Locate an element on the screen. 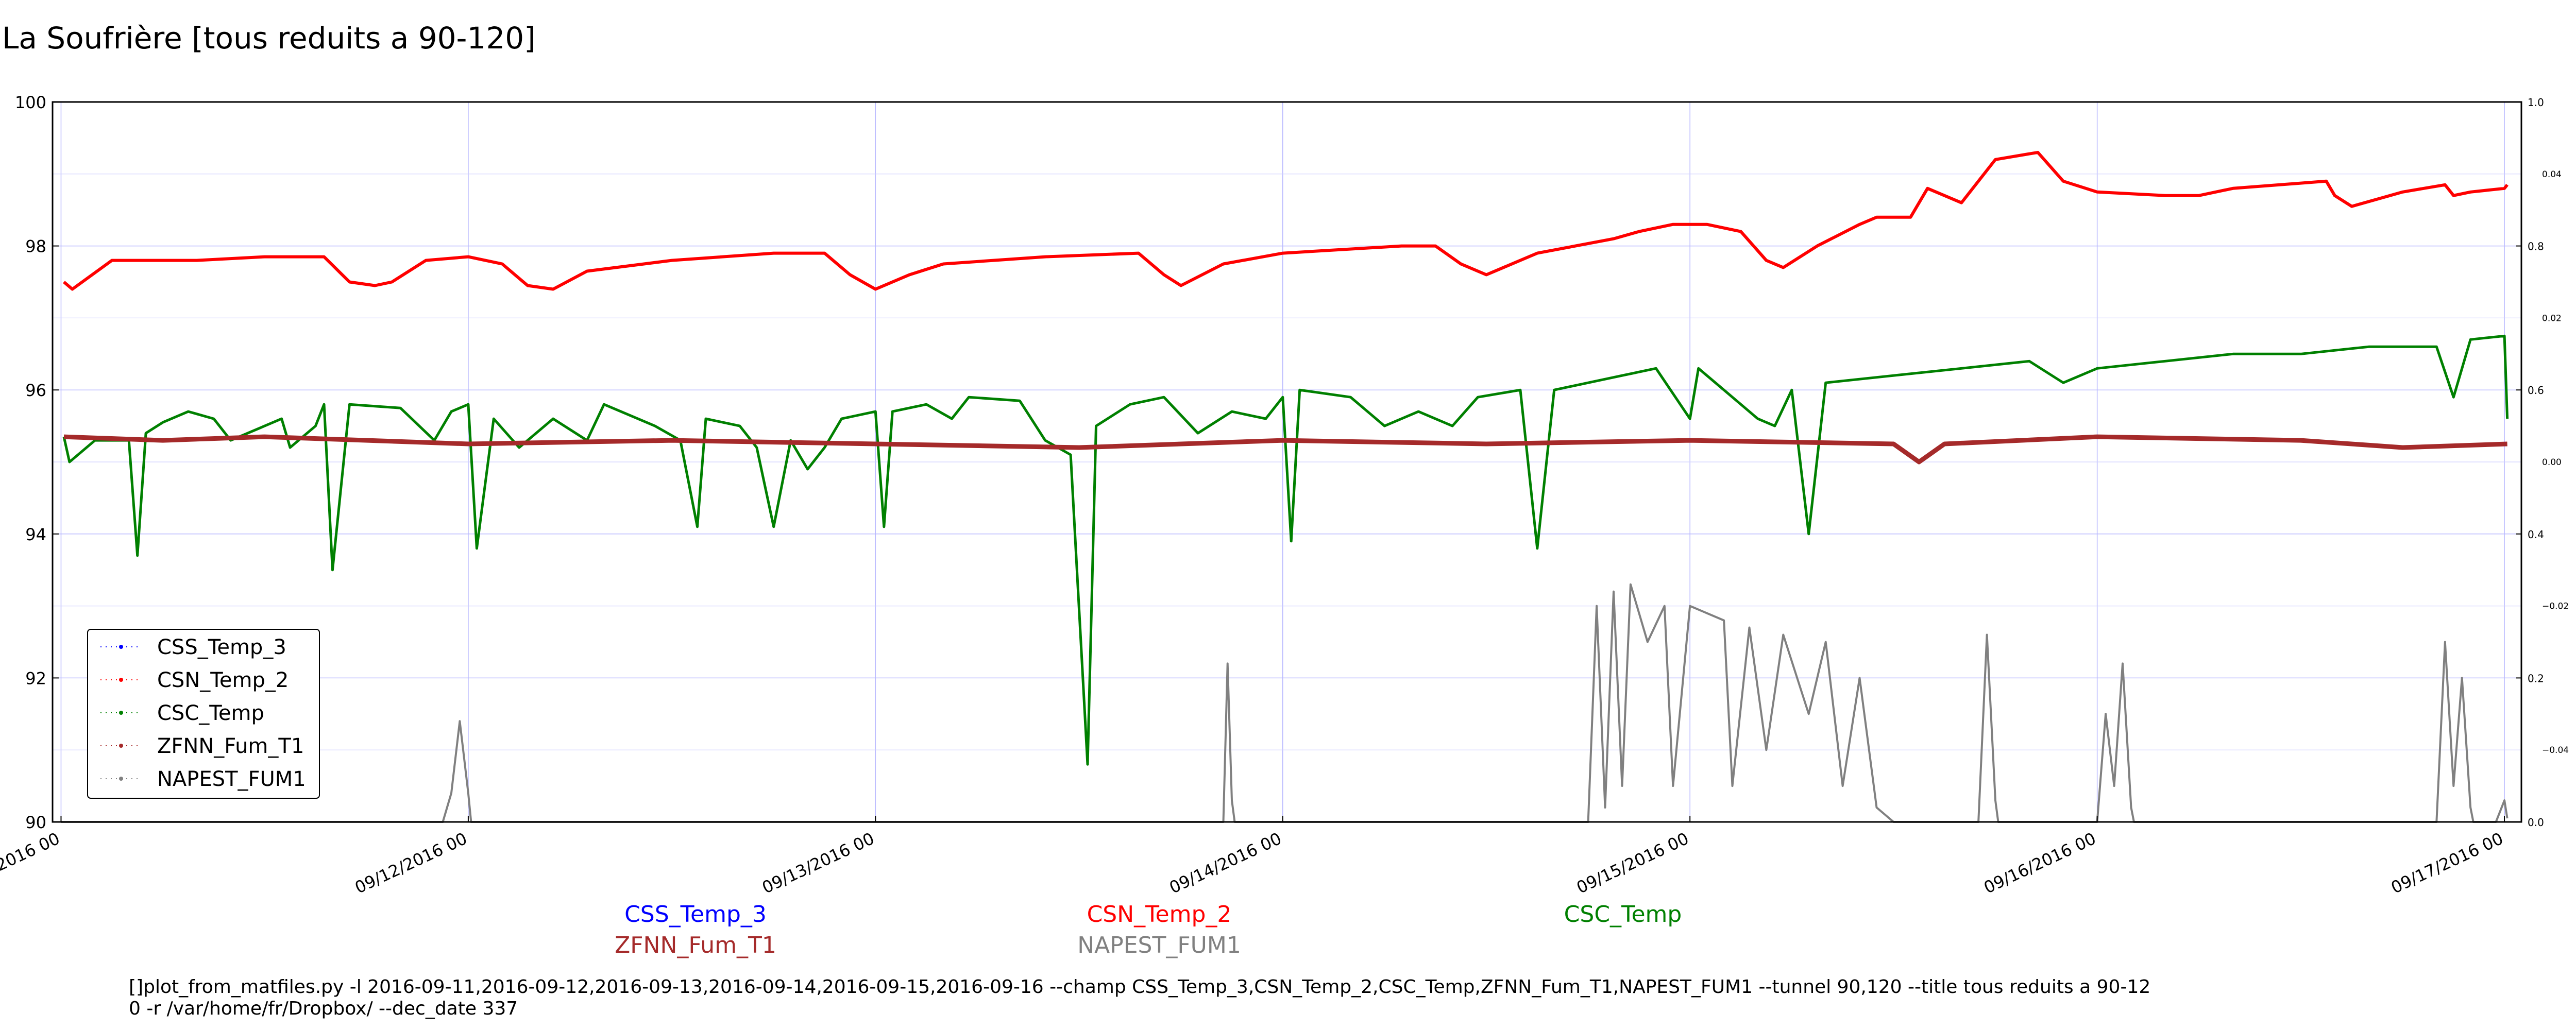 This screenshot has height=1030, width=2576. legend-entry: ZFNN_Fum_T1 is located at coordinates (231, 746).